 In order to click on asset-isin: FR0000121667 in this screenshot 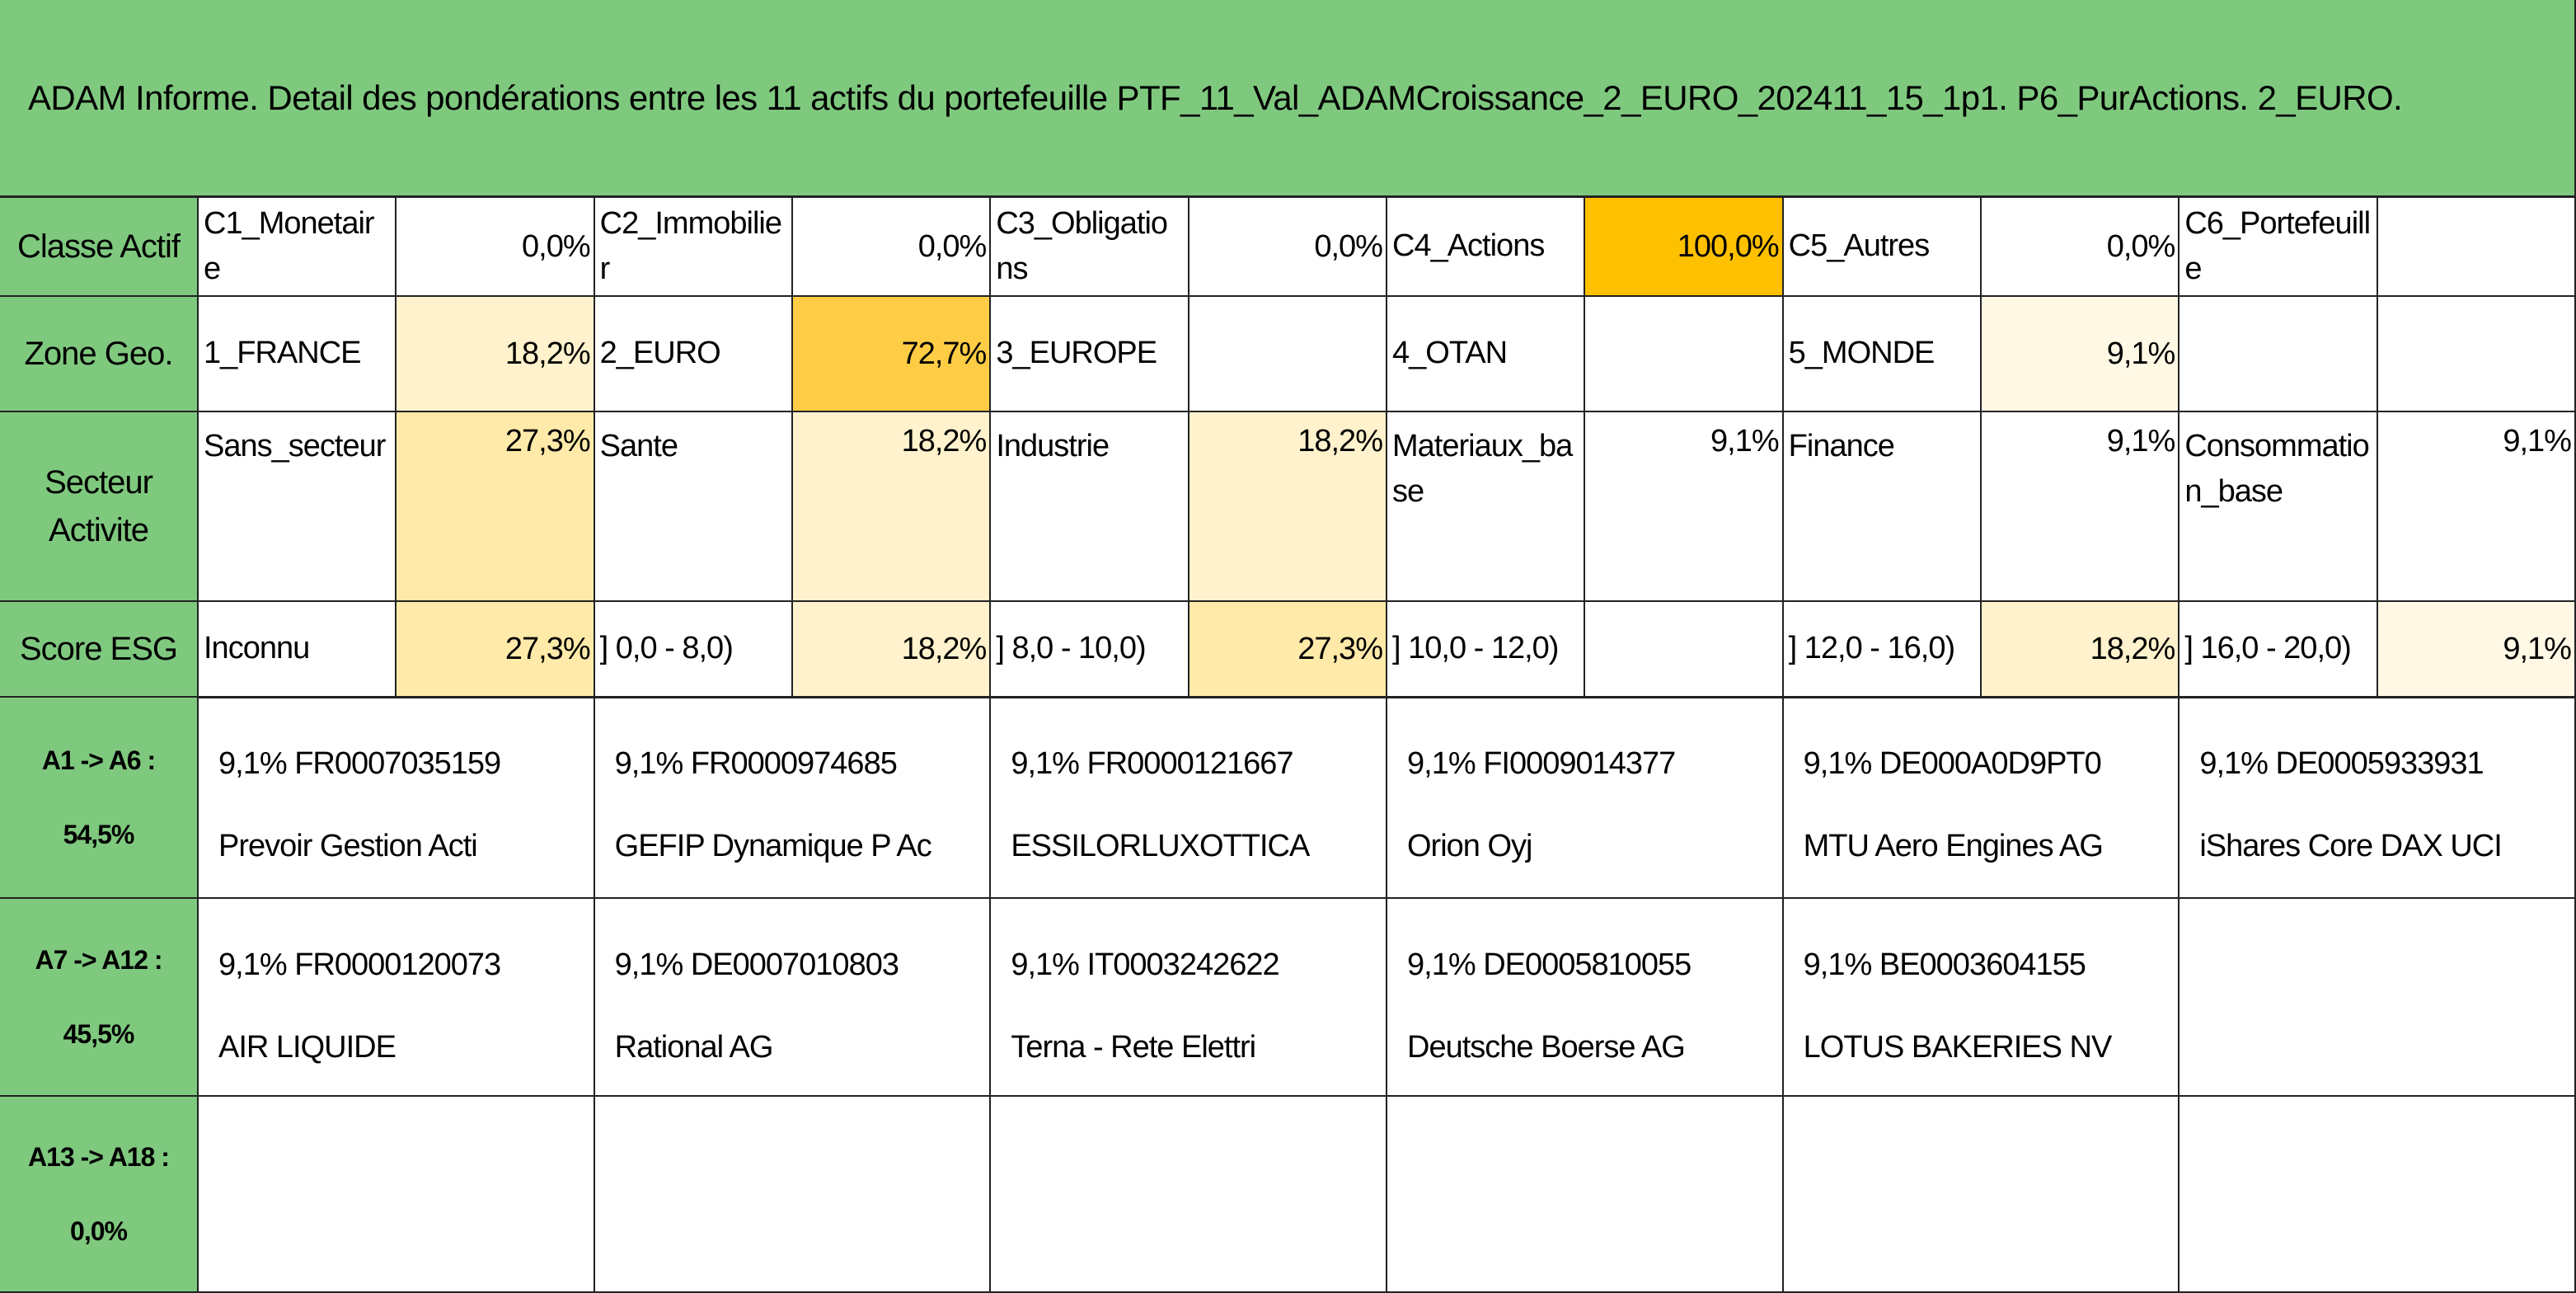, I will do `click(1190, 764)`.